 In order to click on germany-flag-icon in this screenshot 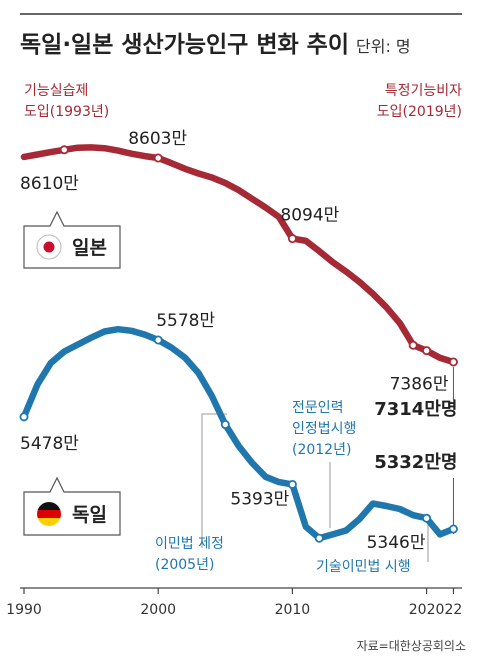, I will do `click(49, 514)`.